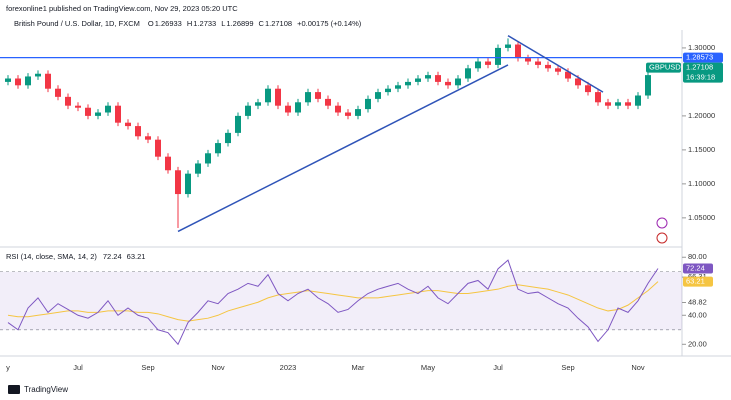 The width and height of the screenshot is (731, 400). I want to click on ohlc-letter: O, so click(151, 23).